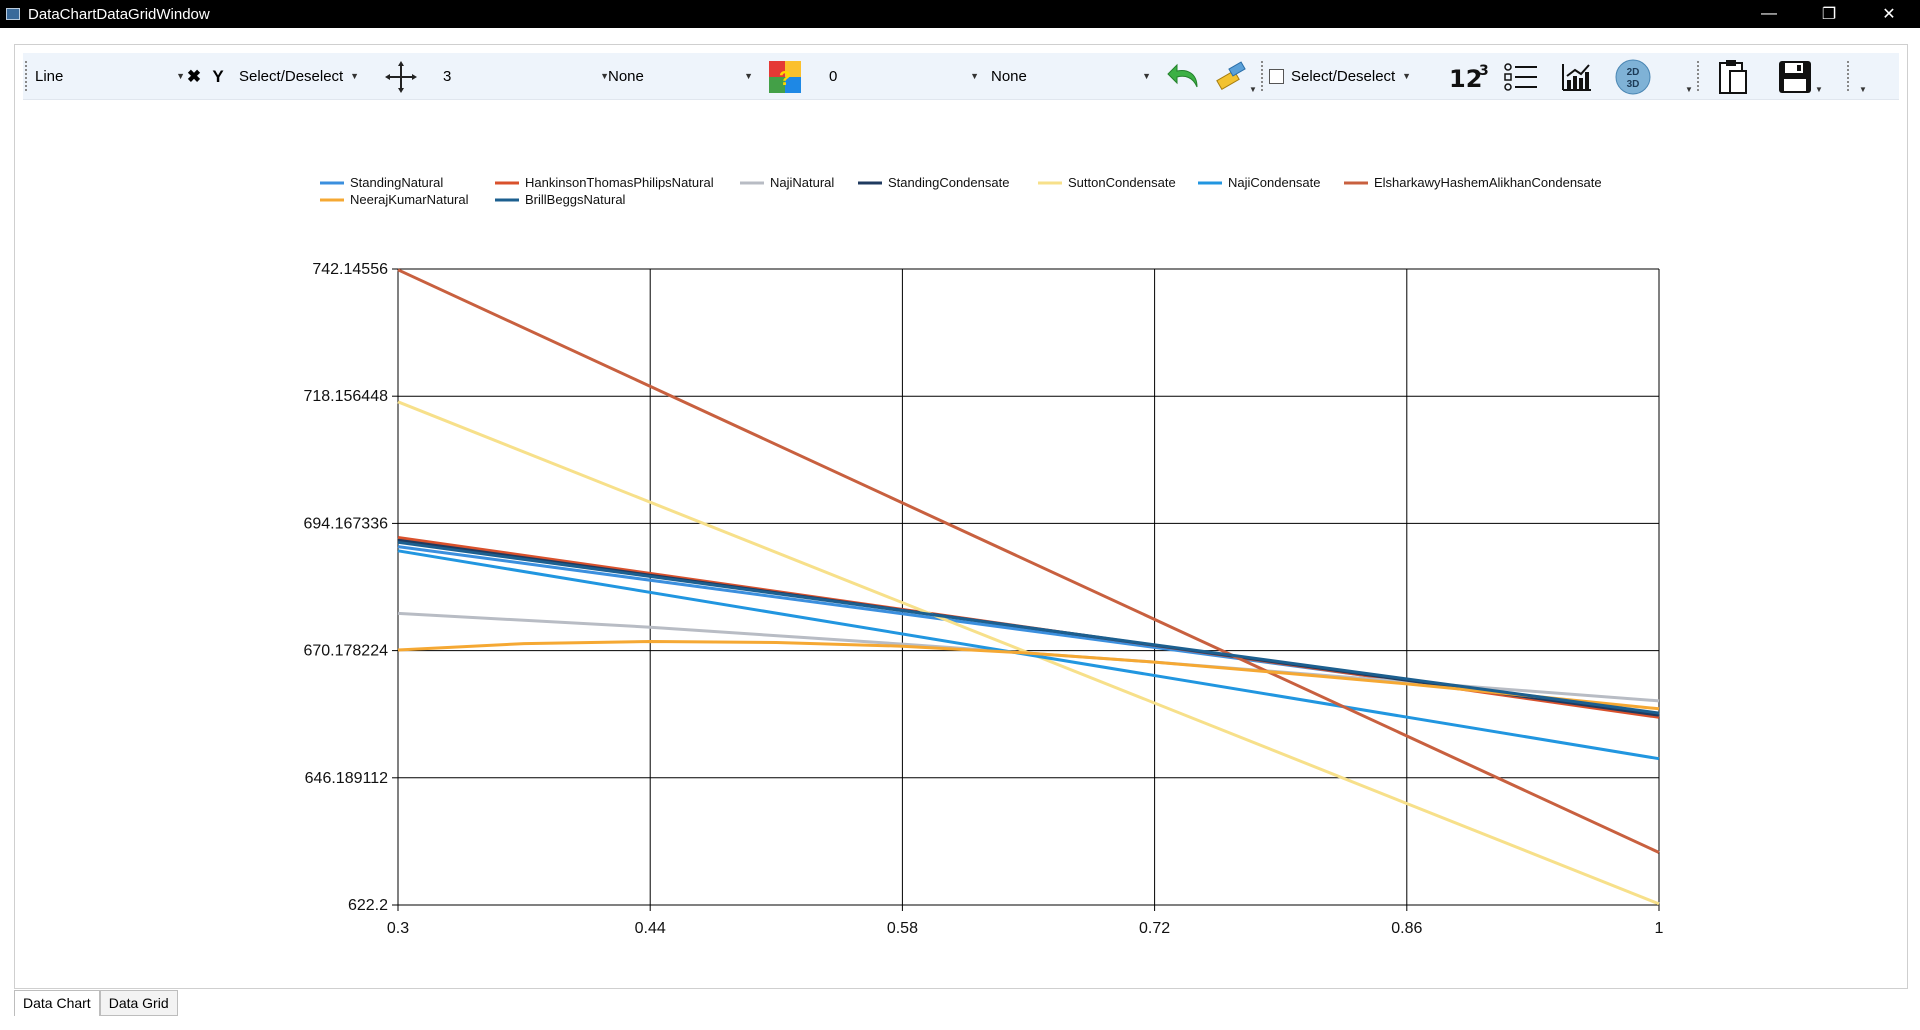  Describe the element at coordinates (1521, 77) in the screenshot. I see `legend-icon` at that location.